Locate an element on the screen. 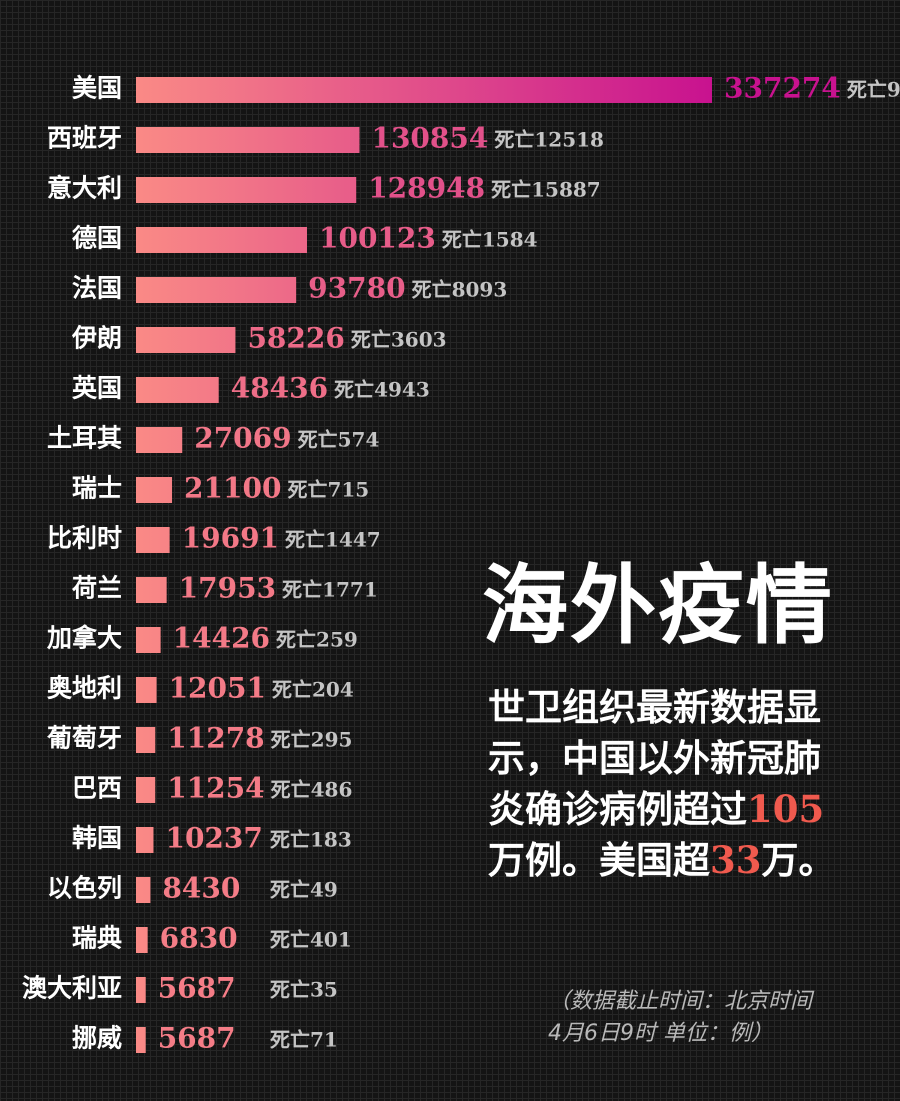  death-label: 死亡183 is located at coordinates (311, 840).